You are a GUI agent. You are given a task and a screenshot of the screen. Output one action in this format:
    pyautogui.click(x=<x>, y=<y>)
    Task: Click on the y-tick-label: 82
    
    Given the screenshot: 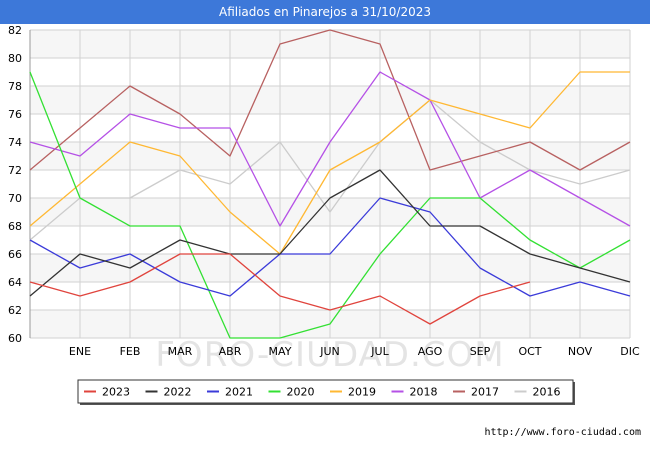 What is the action you would take?
    pyautogui.click(x=15, y=30)
    